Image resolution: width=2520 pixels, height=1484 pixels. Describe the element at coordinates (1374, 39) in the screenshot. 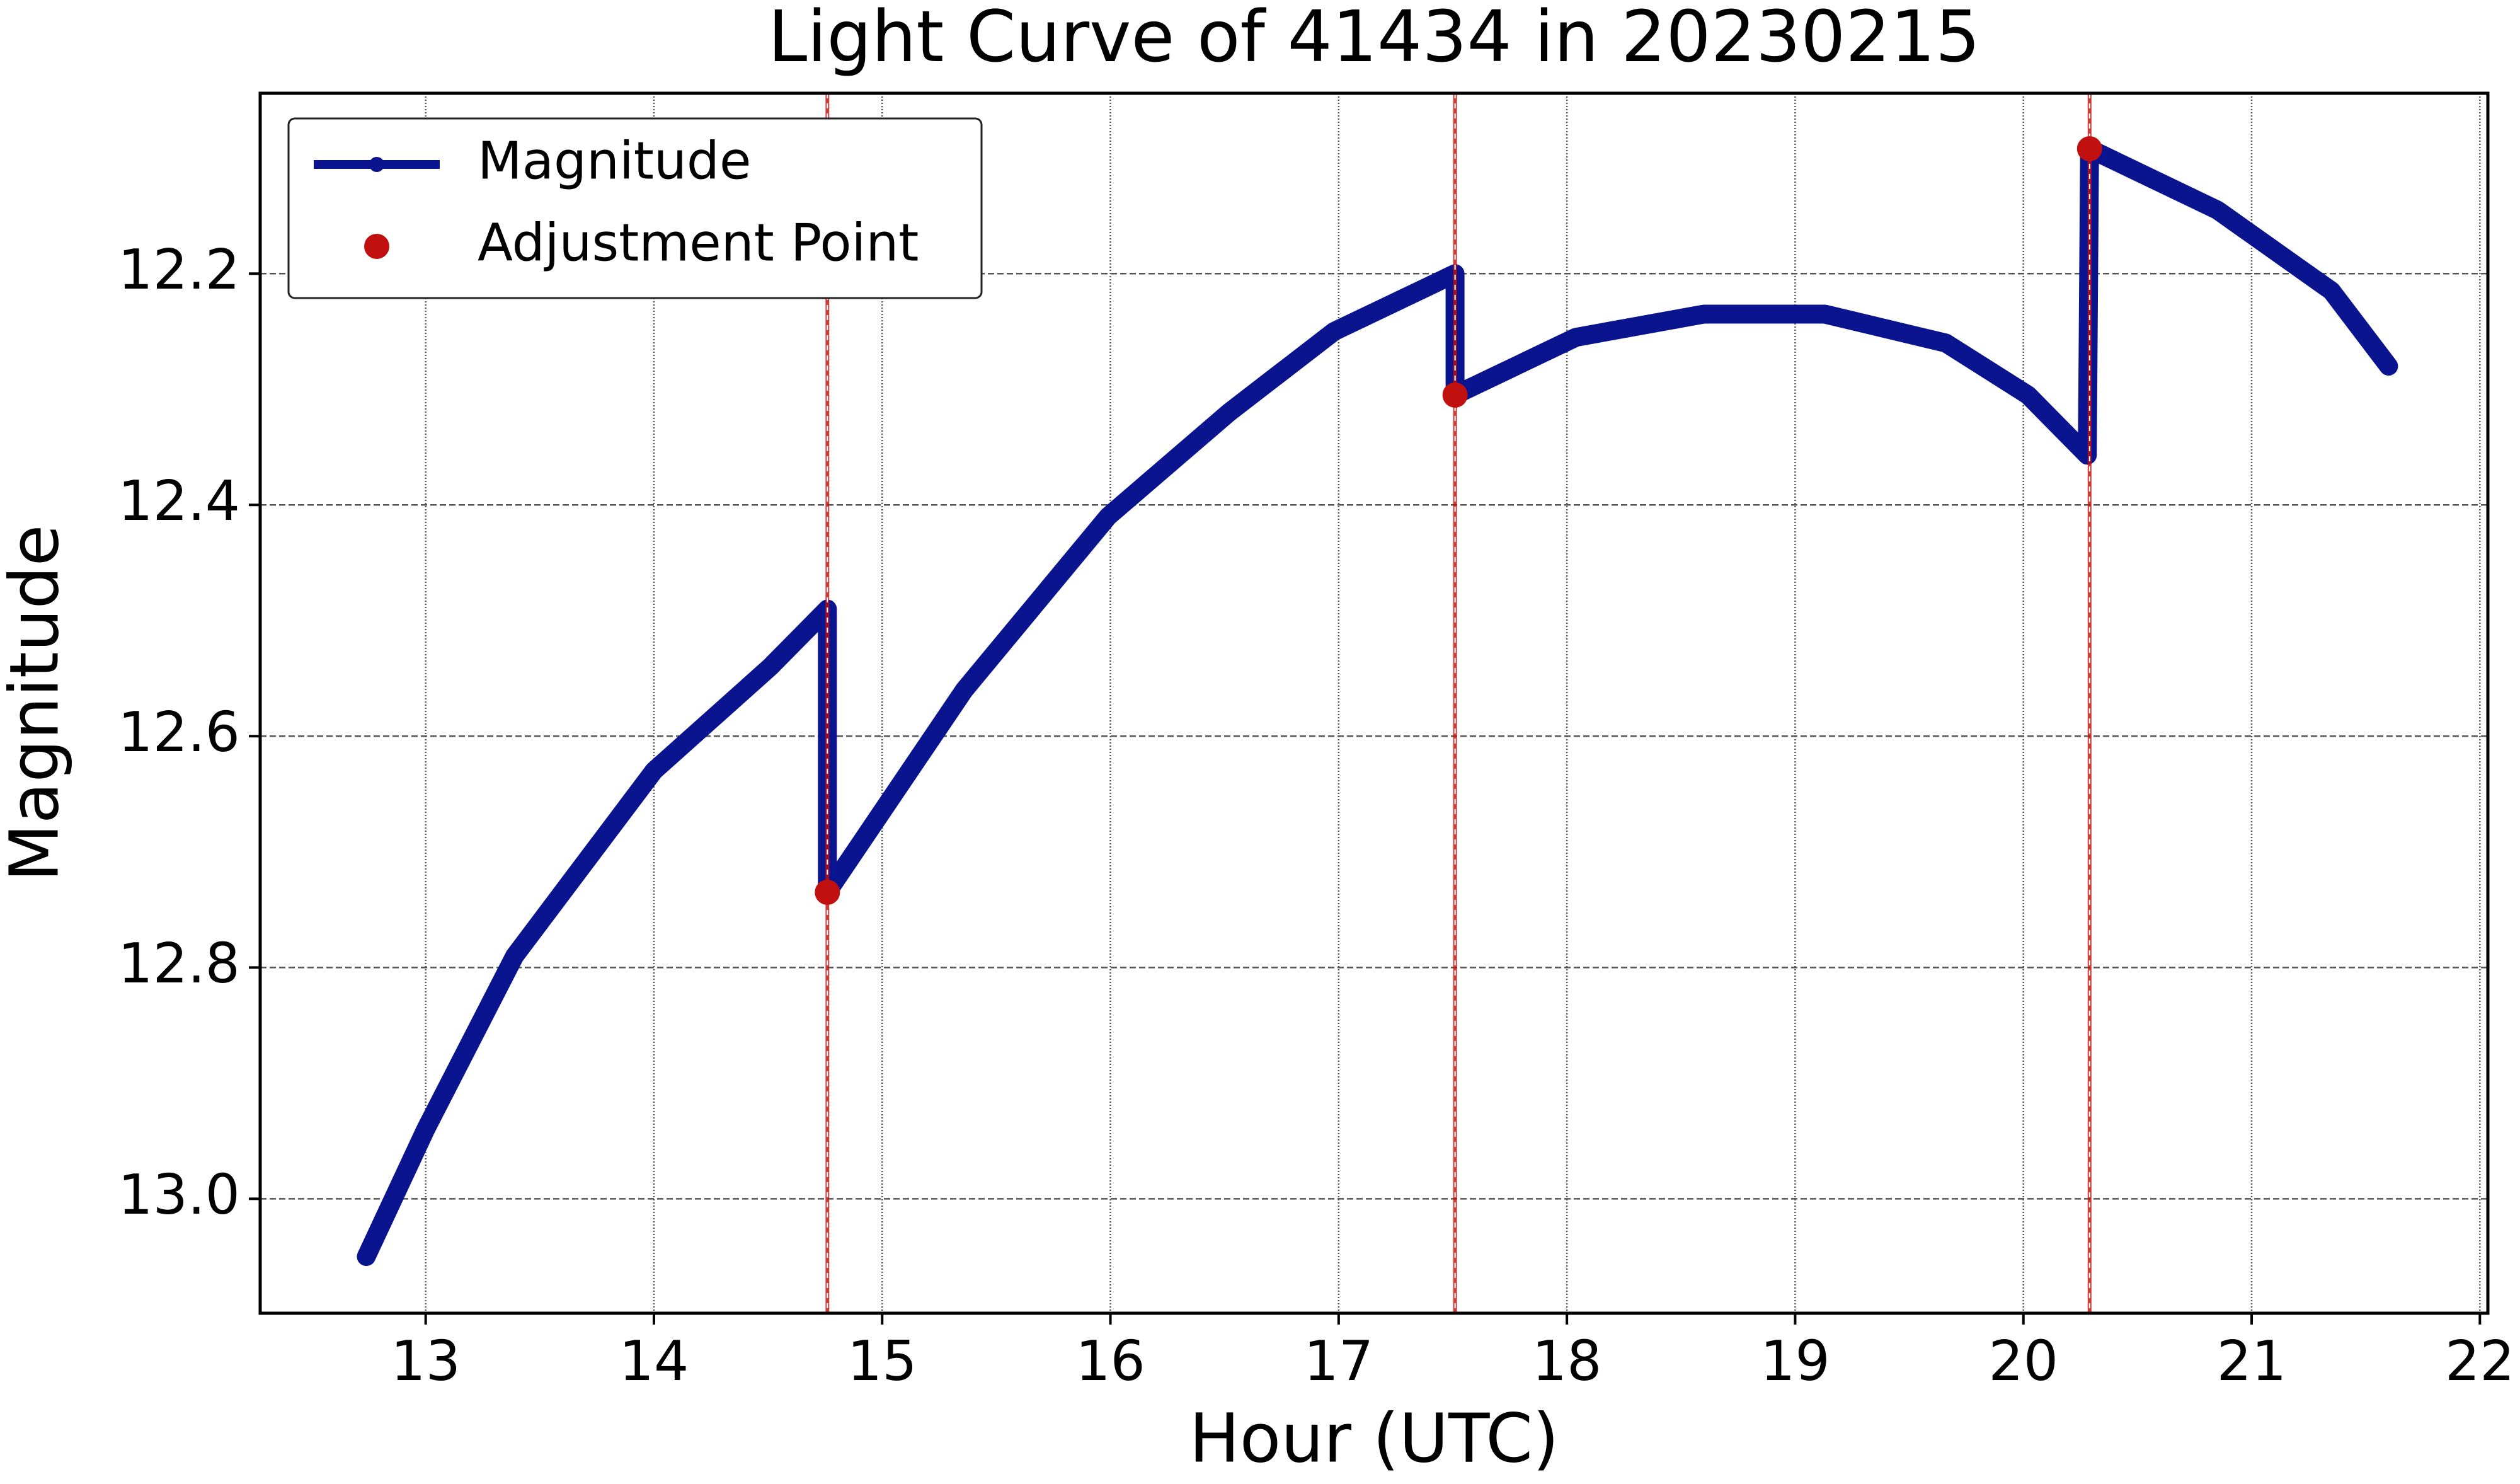

I see `chart-title: Light Curve of 41434 in 20230215` at that location.